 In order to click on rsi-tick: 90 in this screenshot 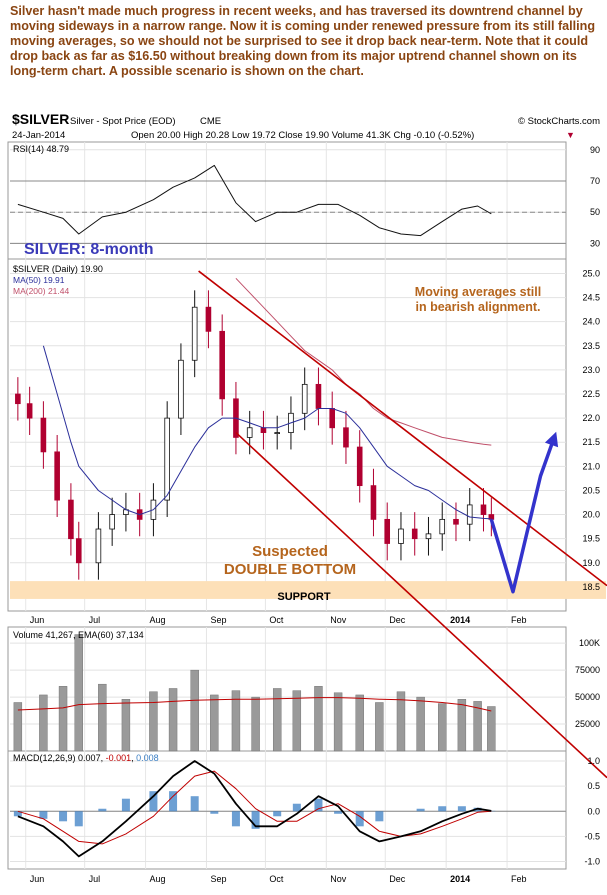, I will do `click(595, 150)`.